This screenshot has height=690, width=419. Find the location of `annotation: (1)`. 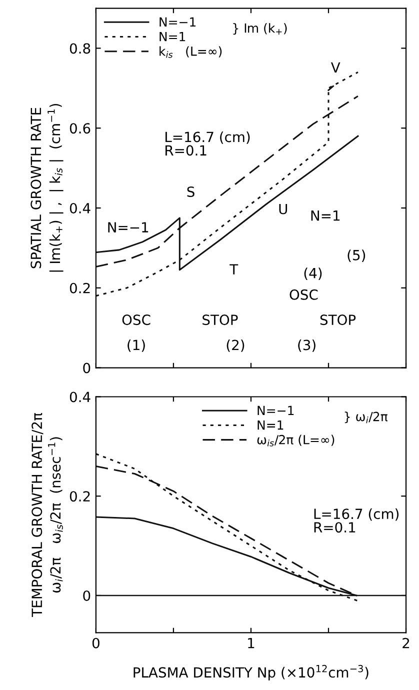

annotation: (1) is located at coordinates (136, 345).